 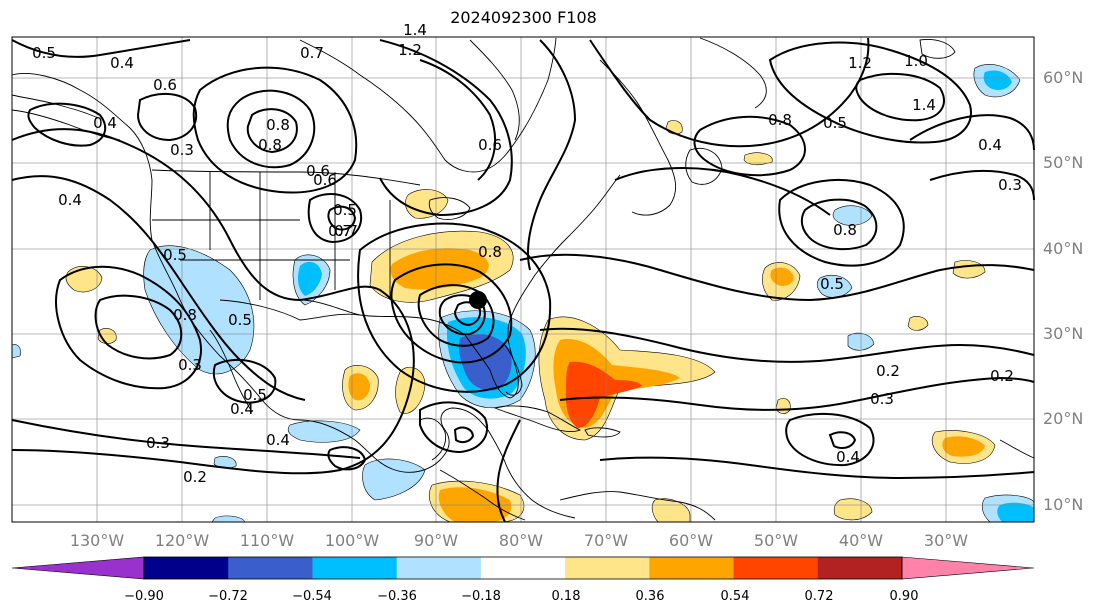 I want to click on labrador-coast, so click(x=638, y=137).